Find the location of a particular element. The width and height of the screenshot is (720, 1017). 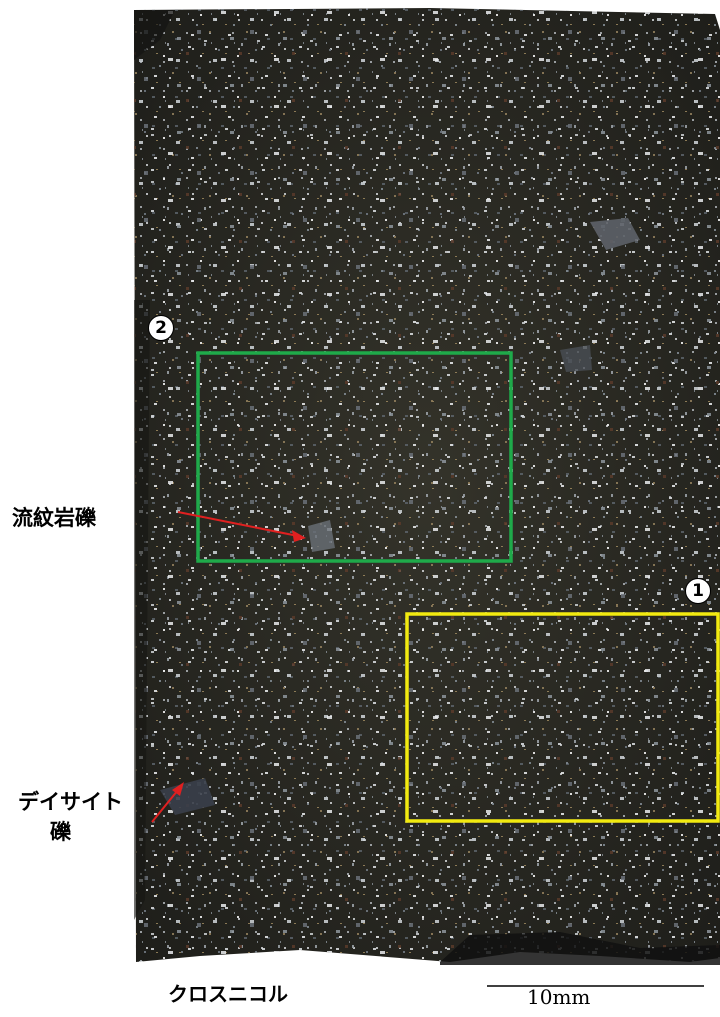

cross-nicol-caption: クロスニコル is located at coordinates (228, 994).